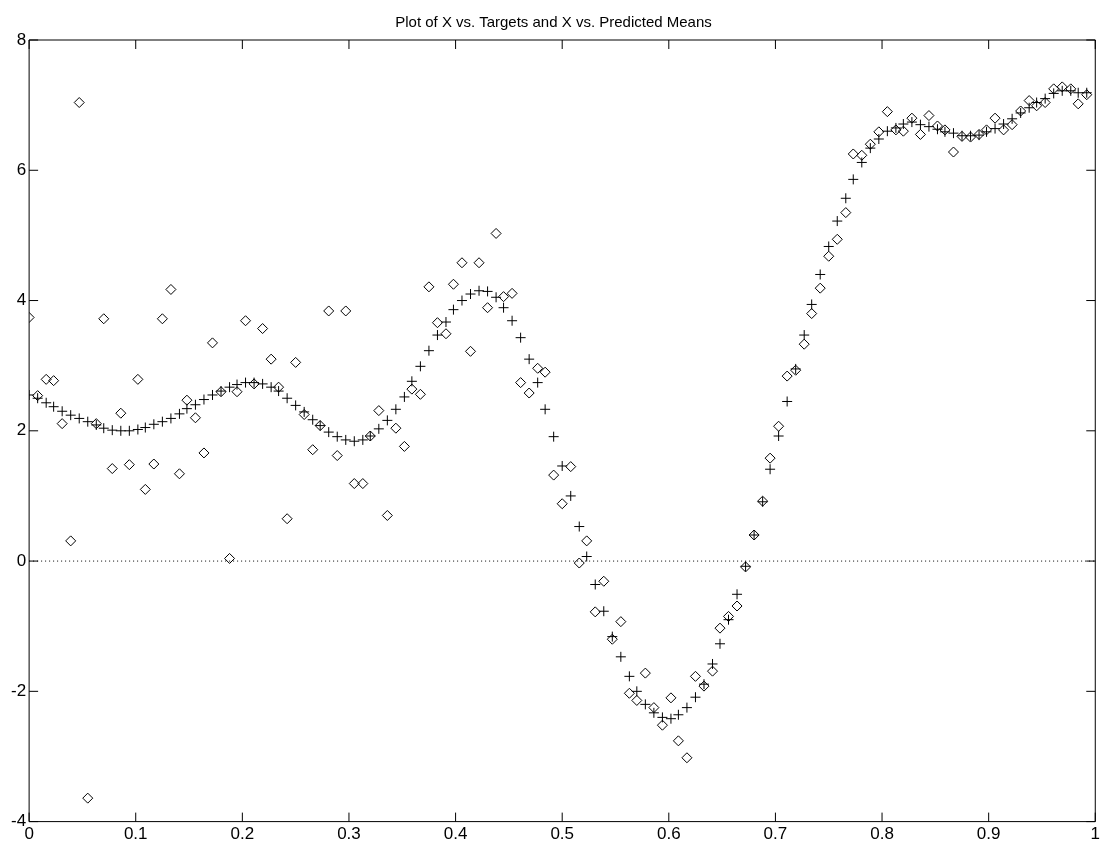  Describe the element at coordinates (21, 169) in the screenshot. I see `y-tick-label: 6` at that location.